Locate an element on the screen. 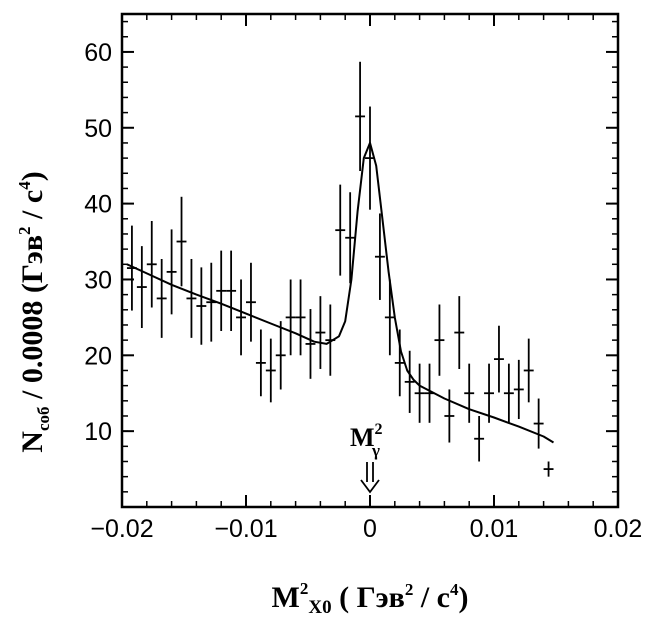 The image size is (649, 622). y-axis-title-close: ) is located at coordinates (32, 176).